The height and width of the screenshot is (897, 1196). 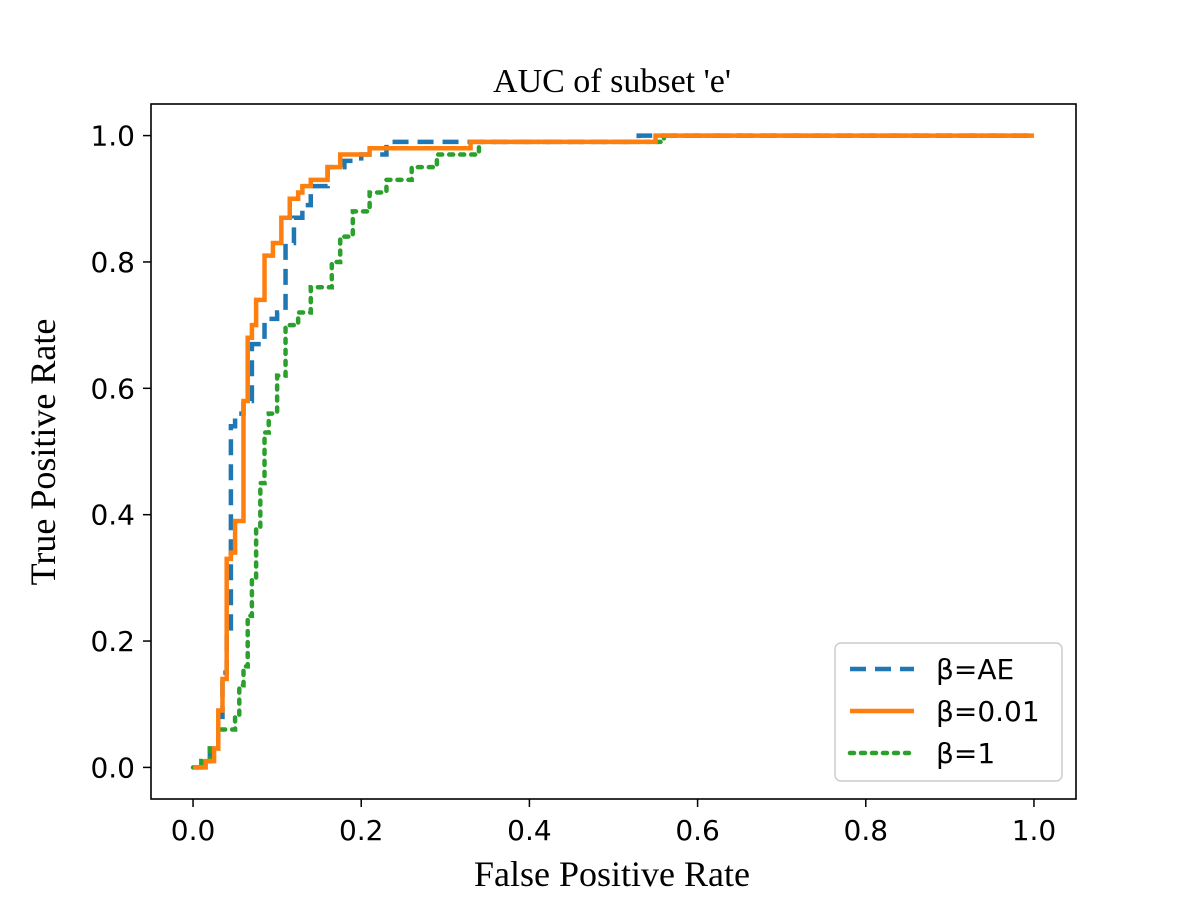 What do you see at coordinates (112, 136) in the screenshot?
I see `y-tick-label: 1.0` at bounding box center [112, 136].